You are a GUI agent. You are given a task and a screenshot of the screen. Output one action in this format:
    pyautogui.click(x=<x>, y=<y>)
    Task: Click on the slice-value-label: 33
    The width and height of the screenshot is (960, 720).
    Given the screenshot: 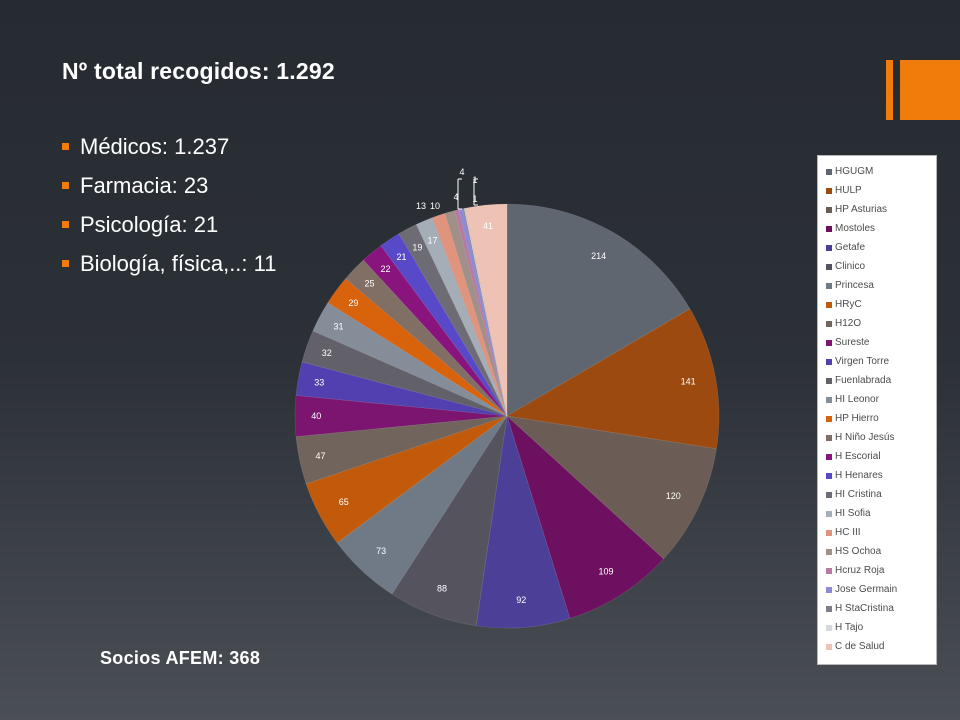 What is the action you would take?
    pyautogui.click(x=319, y=382)
    